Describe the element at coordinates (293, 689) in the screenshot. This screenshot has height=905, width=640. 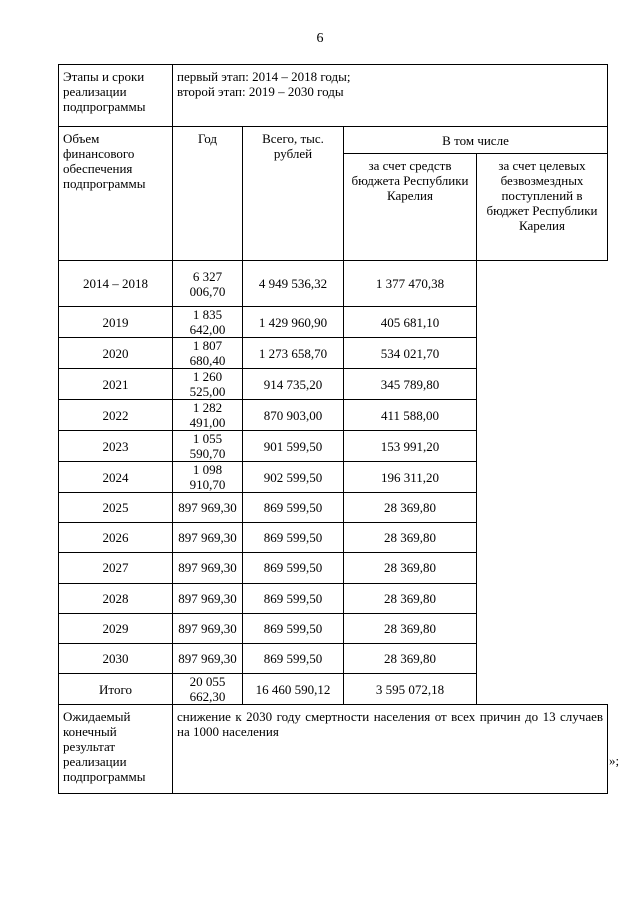
I see `cell-budget: 16 460 590,12` at that location.